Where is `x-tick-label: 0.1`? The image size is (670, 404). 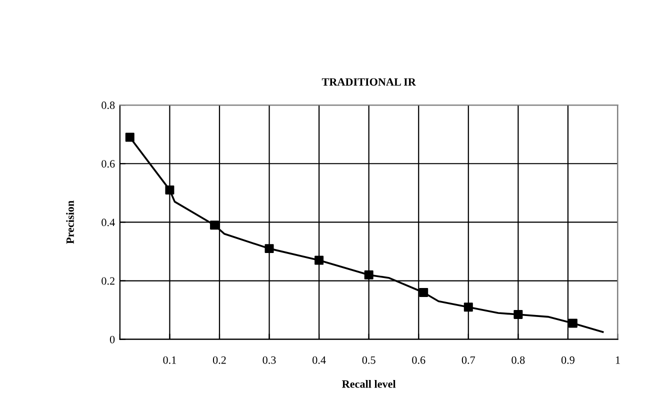
x-tick-label: 0.1 is located at coordinates (169, 360).